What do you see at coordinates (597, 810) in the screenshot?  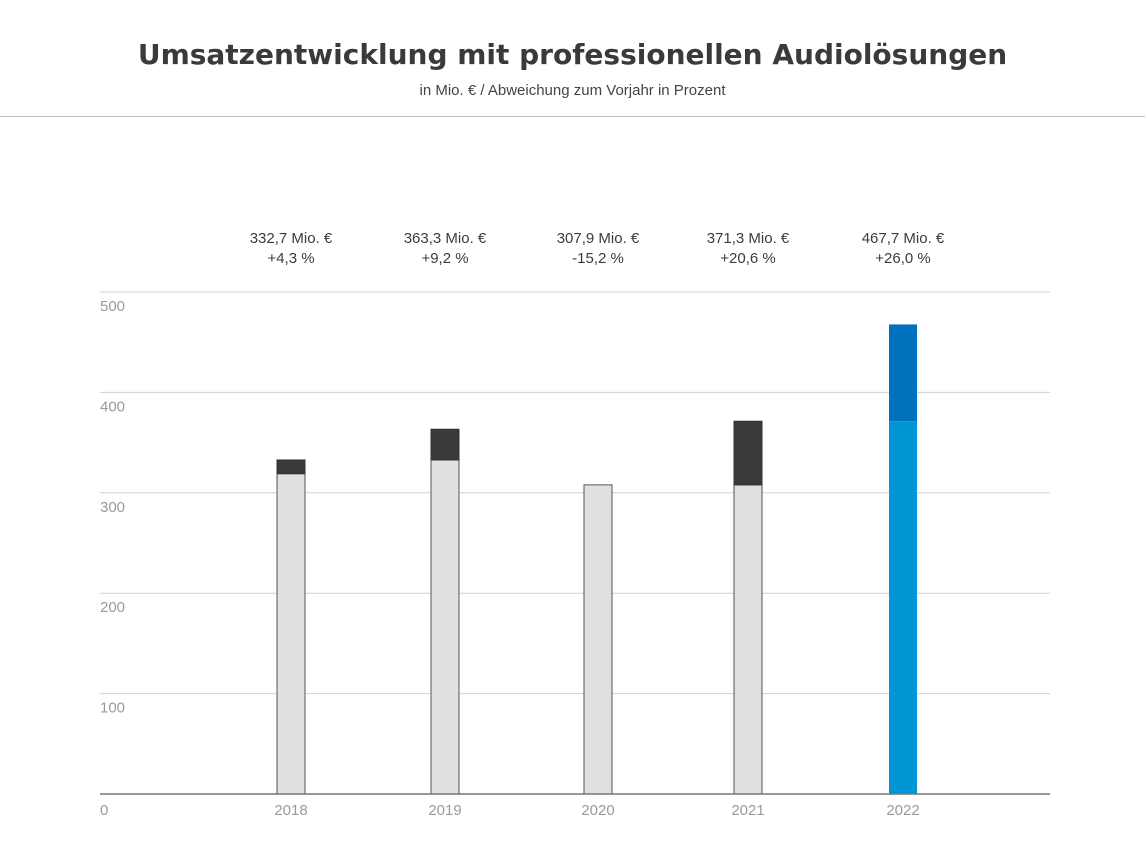 I see `x-tick-label: 2020` at bounding box center [597, 810].